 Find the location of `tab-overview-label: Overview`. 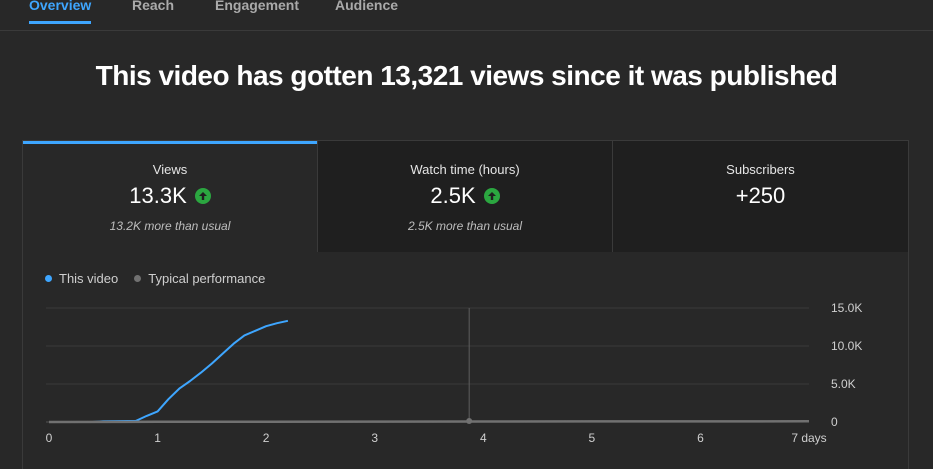

tab-overview-label: Overview is located at coordinates (60, 6).